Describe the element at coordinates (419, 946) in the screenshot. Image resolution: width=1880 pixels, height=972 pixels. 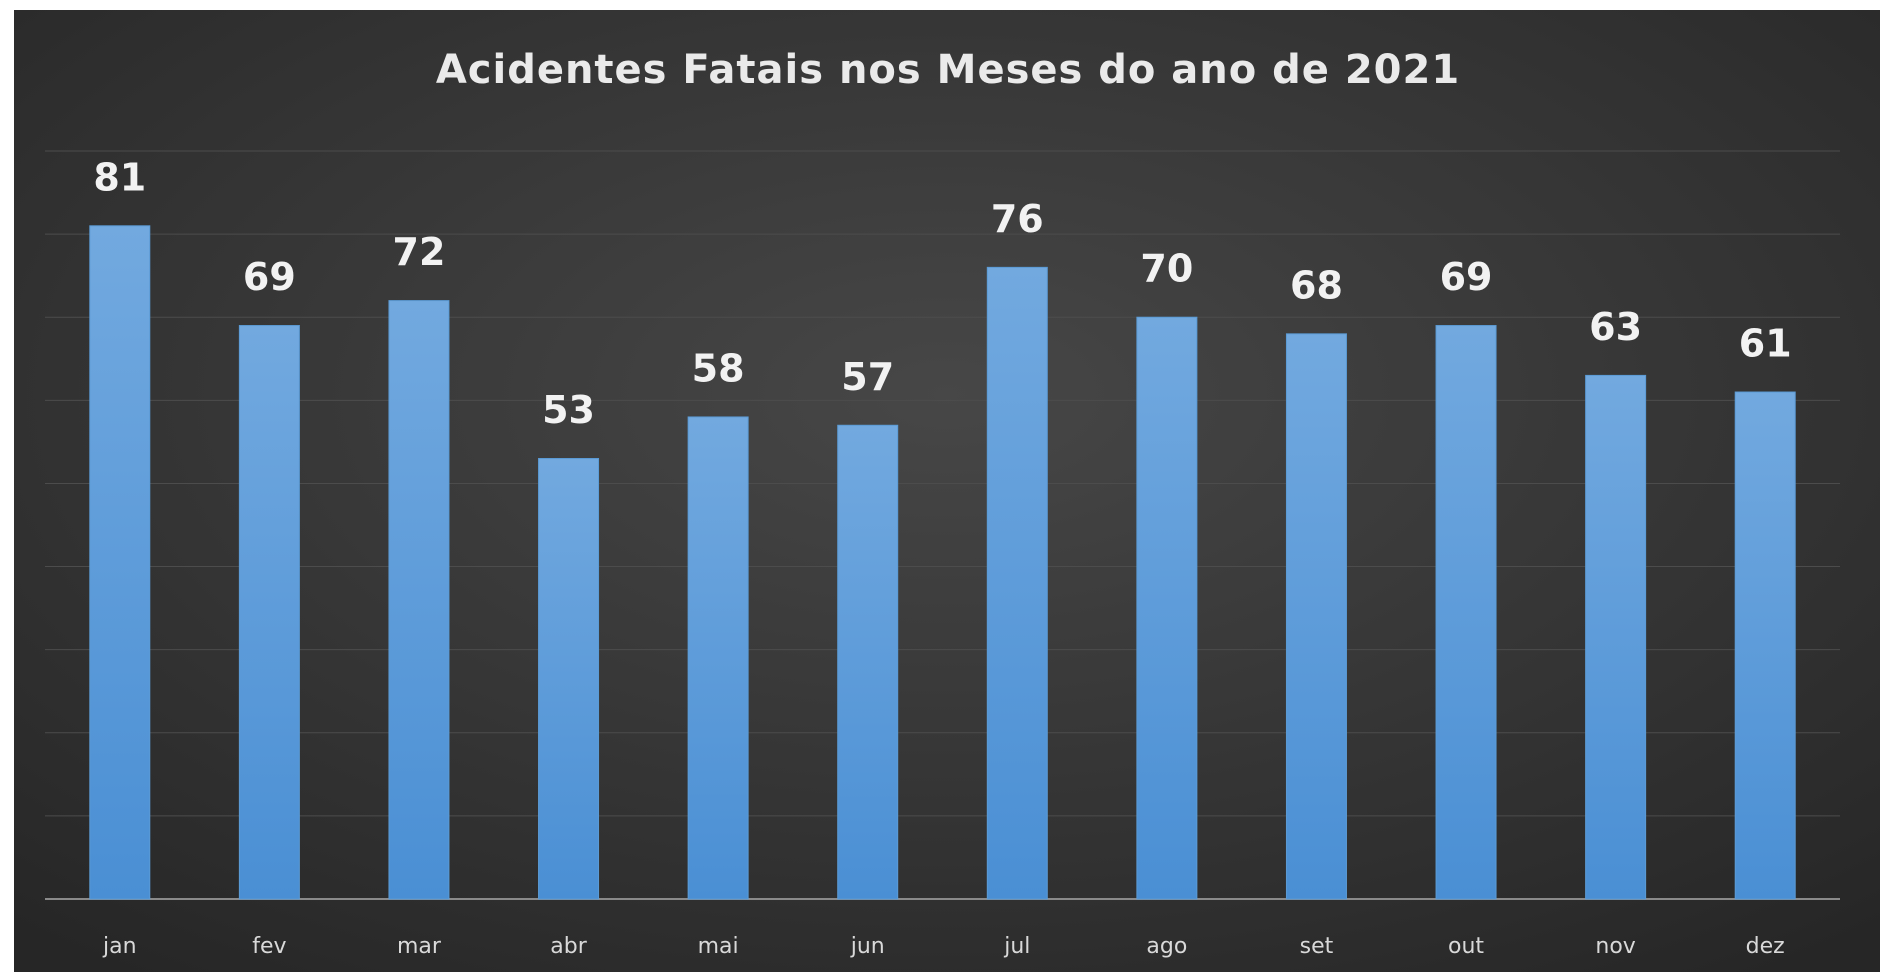
I see `x-tick-label: mar` at that location.